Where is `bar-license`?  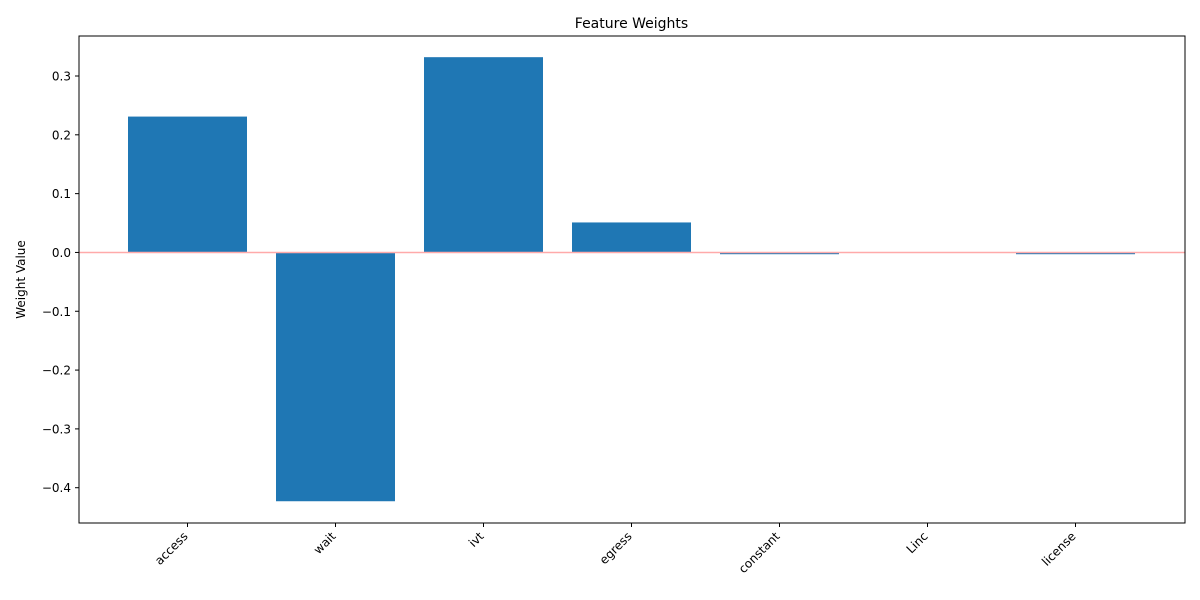
bar-license is located at coordinates (1075, 253).